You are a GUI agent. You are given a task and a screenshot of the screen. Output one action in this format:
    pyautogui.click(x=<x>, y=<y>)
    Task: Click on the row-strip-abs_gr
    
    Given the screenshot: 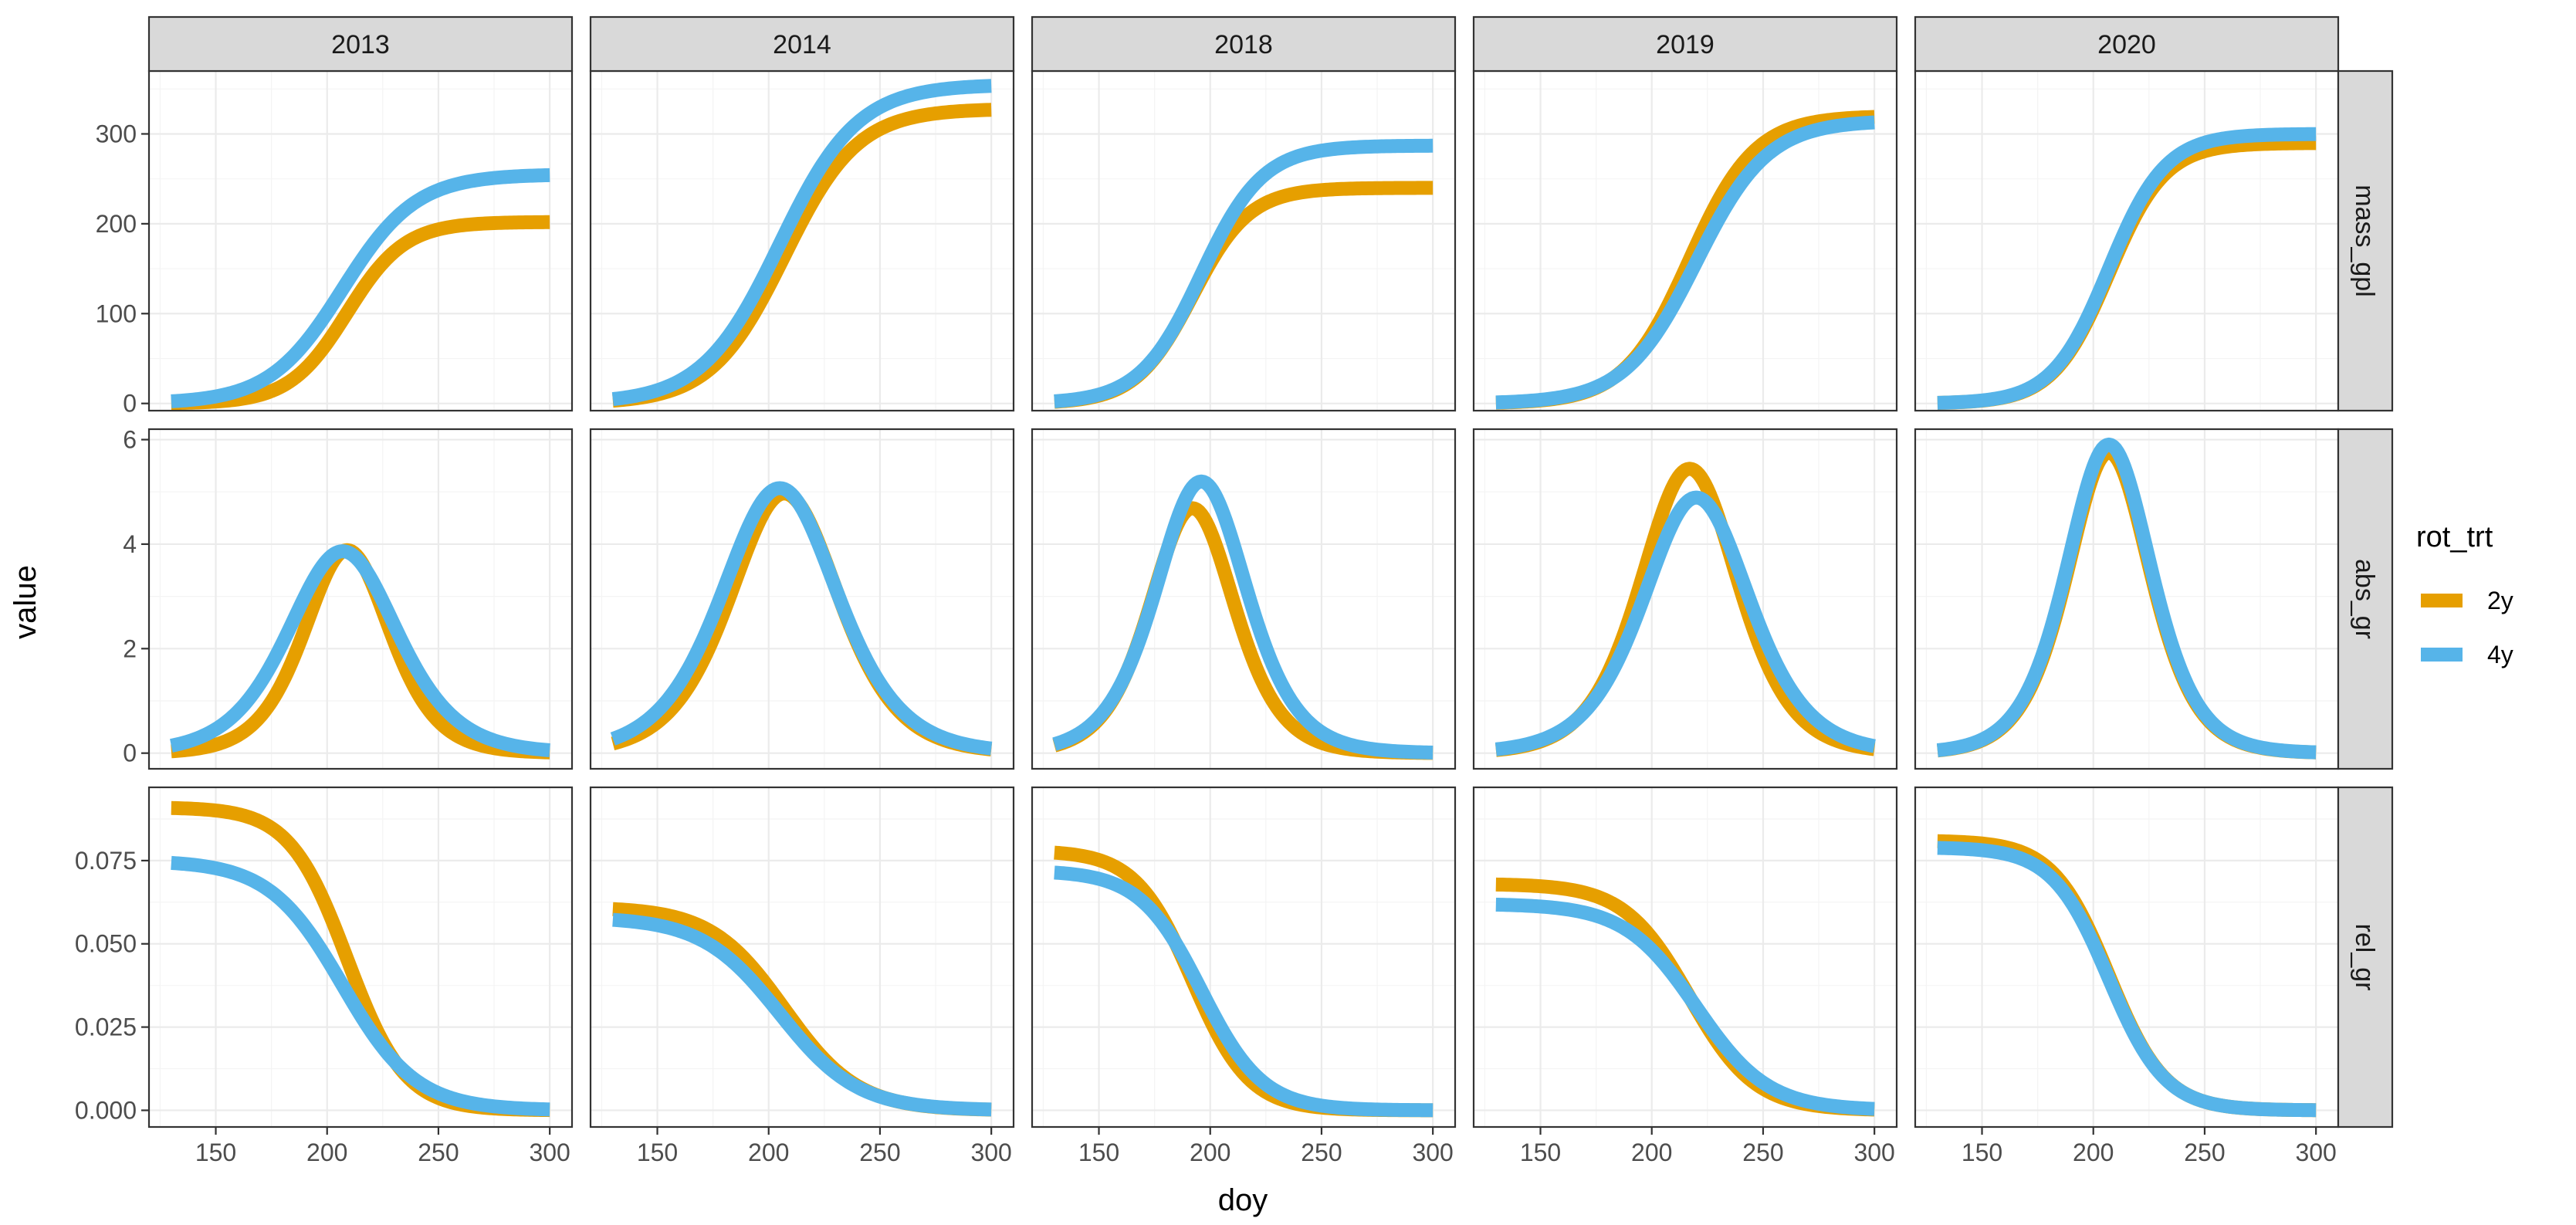 What is the action you would take?
    pyautogui.click(x=2366, y=599)
    